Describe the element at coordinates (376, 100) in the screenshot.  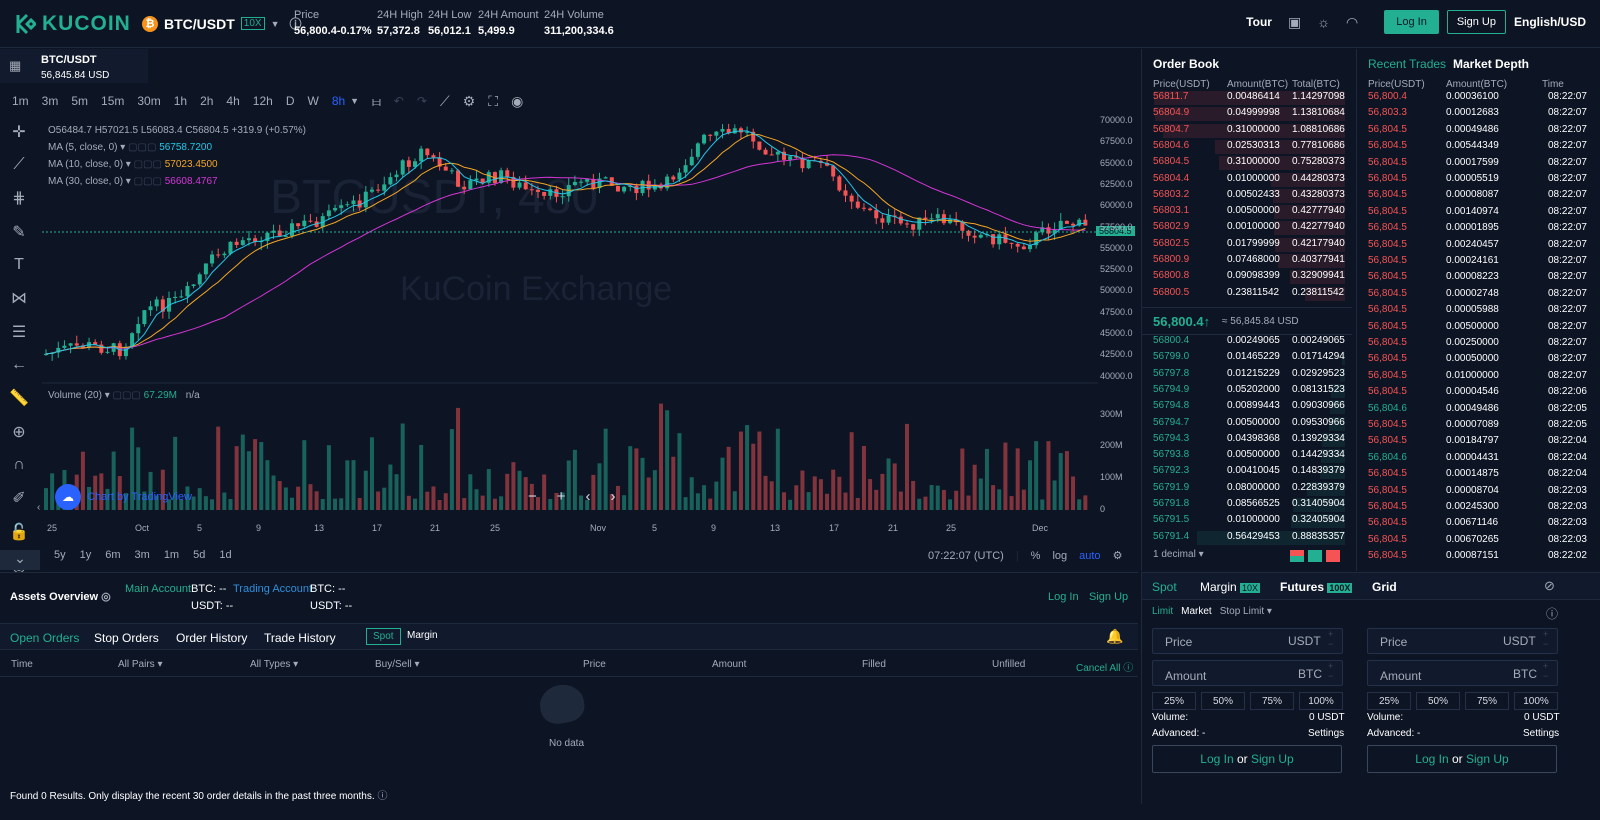
I see `candle-type-icon: ⧦` at that location.